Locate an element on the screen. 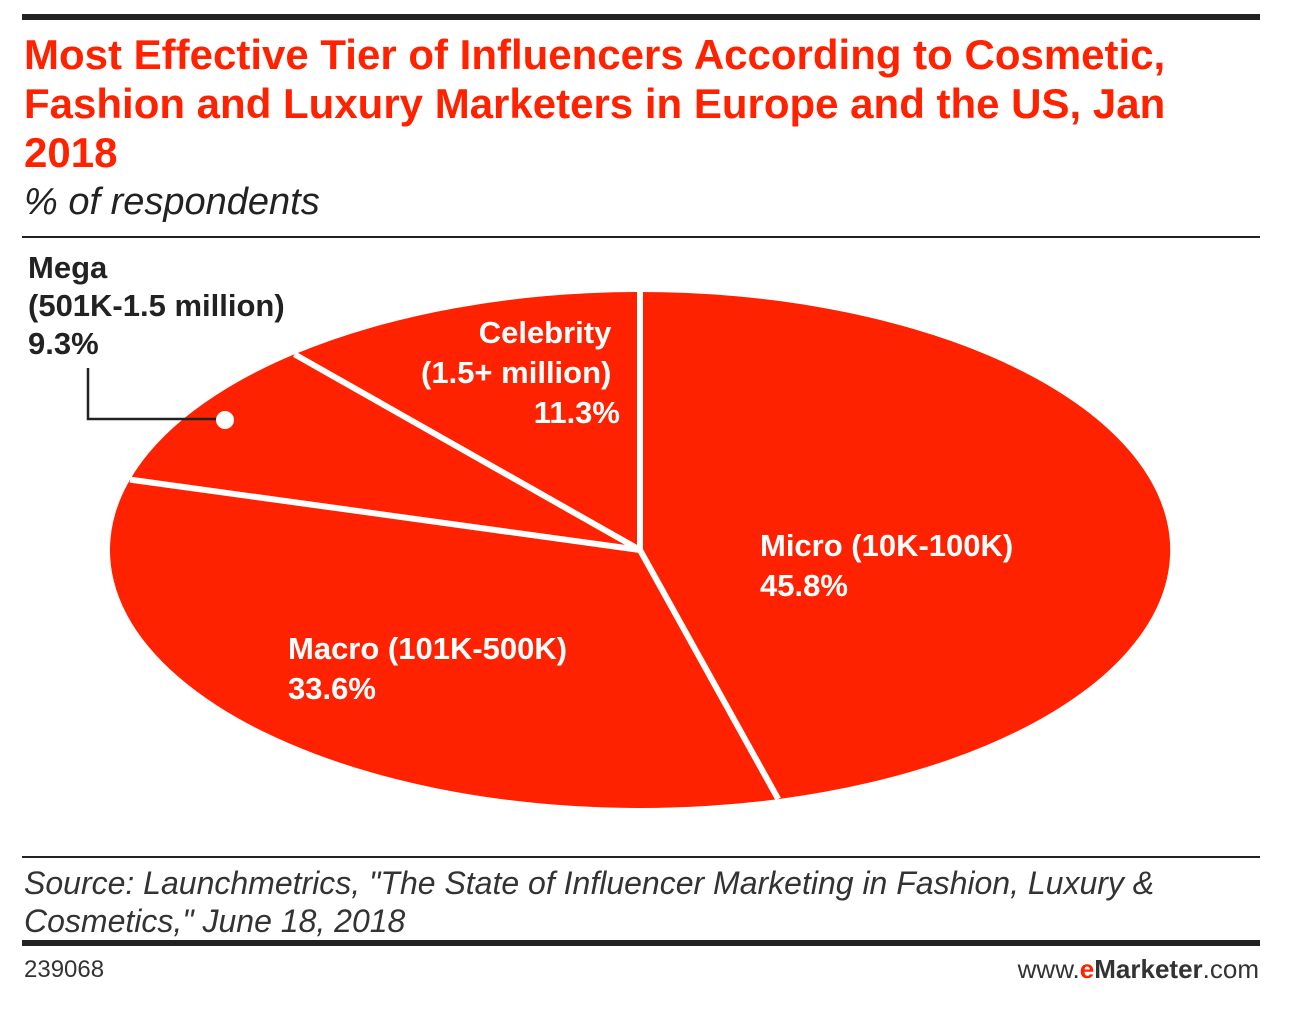 This screenshot has width=1301, height=1018. pie-slice-mega is located at coordinates (385, 452).